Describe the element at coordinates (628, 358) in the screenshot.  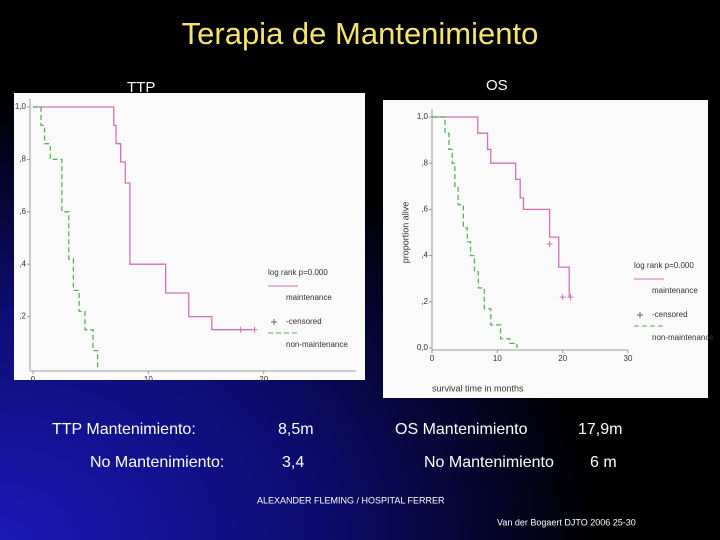
I see `x-tick-label: 30` at that location.